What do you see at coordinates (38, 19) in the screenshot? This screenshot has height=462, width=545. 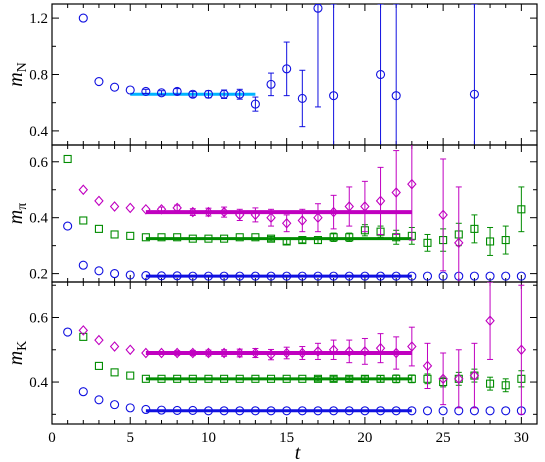 I see `y-tick-label: 1.2` at bounding box center [38, 19].